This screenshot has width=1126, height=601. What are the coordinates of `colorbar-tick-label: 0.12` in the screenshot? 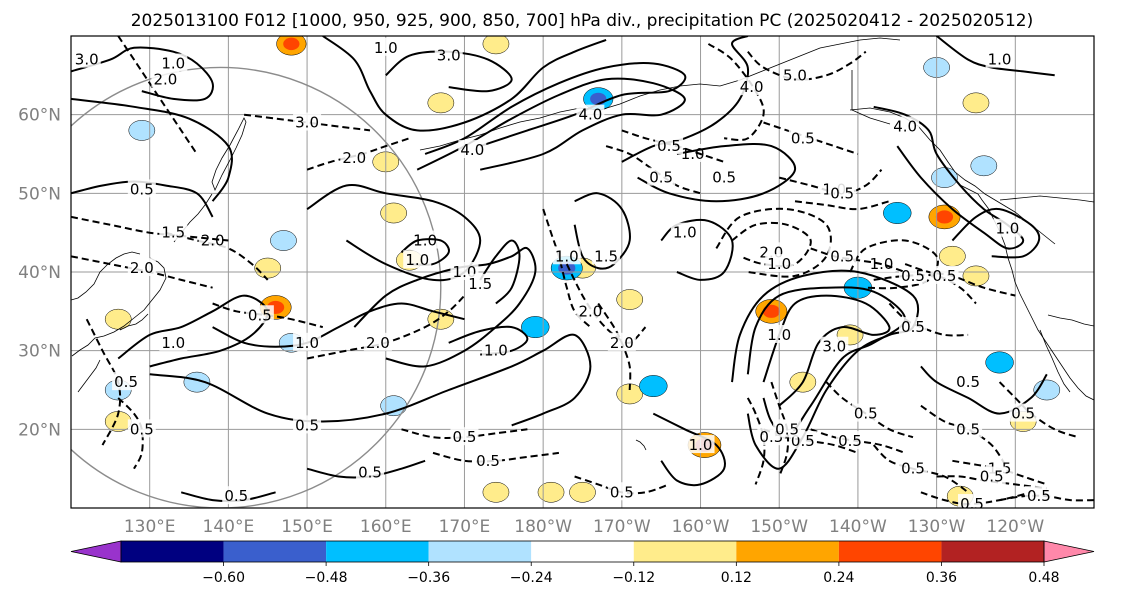 It's located at (736, 578).